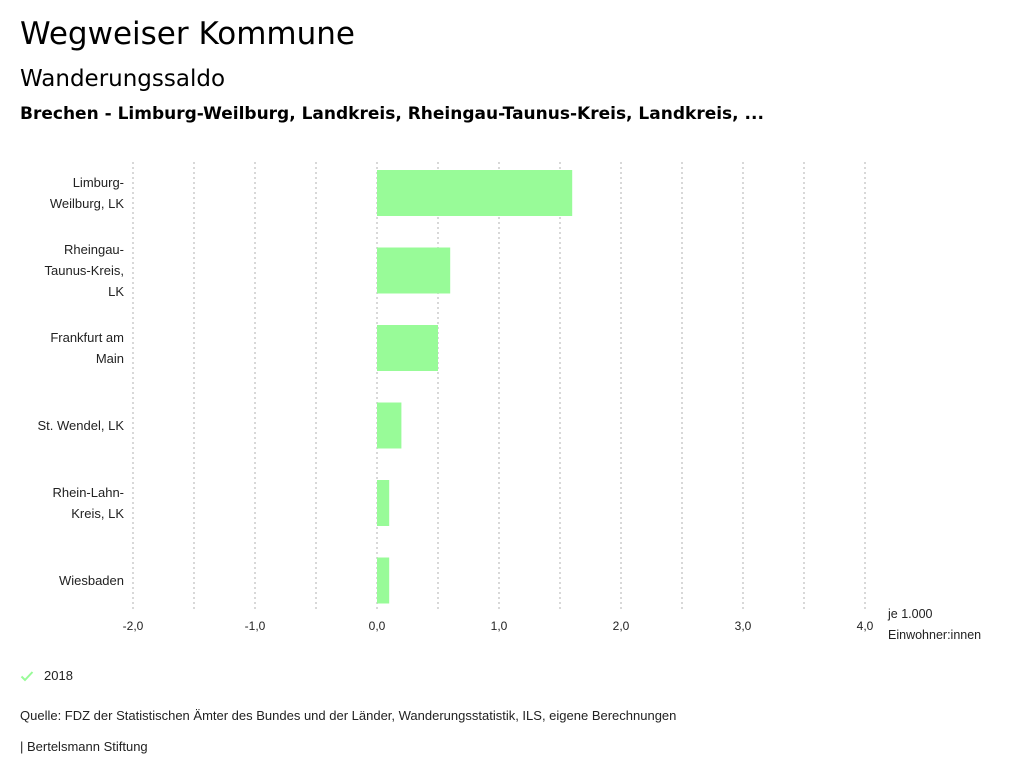 Image resolution: width=1024 pixels, height=780 pixels. What do you see at coordinates (58, 675) in the screenshot?
I see `legend-label: 2018` at bounding box center [58, 675].